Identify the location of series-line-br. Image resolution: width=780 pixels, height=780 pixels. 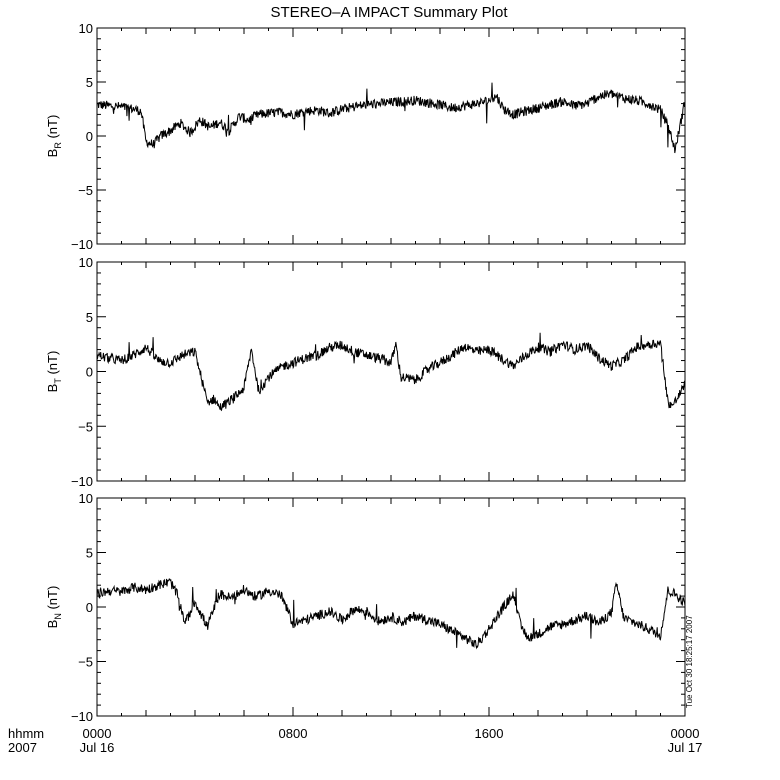
(391, 118).